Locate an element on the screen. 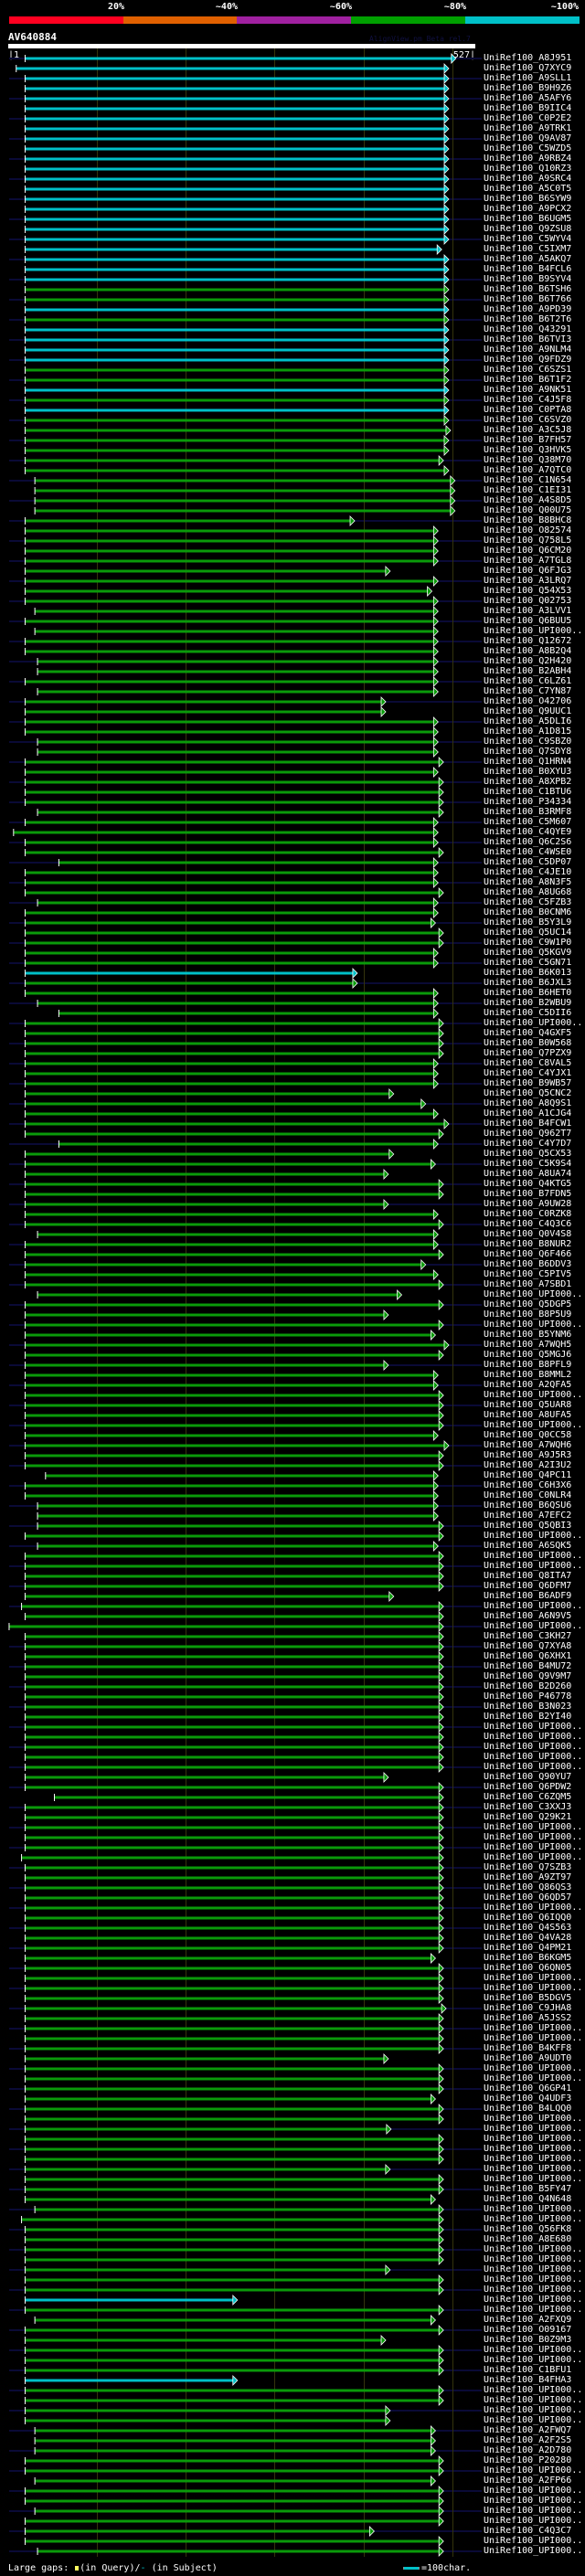 The image size is (585, 2576). hit-label: UniRef100_Q0CC58 is located at coordinates (528, 1435).